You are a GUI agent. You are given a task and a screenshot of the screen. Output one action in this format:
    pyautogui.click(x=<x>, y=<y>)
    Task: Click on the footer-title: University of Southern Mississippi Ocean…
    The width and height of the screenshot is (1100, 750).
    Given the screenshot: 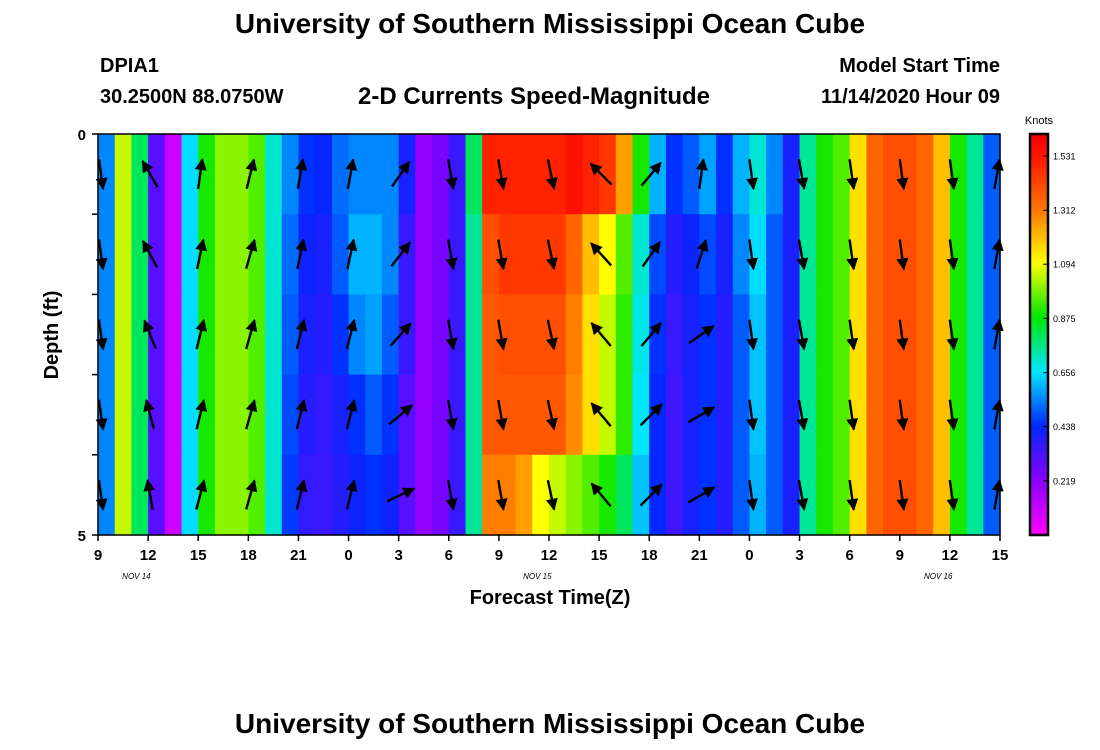 What is the action you would take?
    pyautogui.click(x=550, y=723)
    